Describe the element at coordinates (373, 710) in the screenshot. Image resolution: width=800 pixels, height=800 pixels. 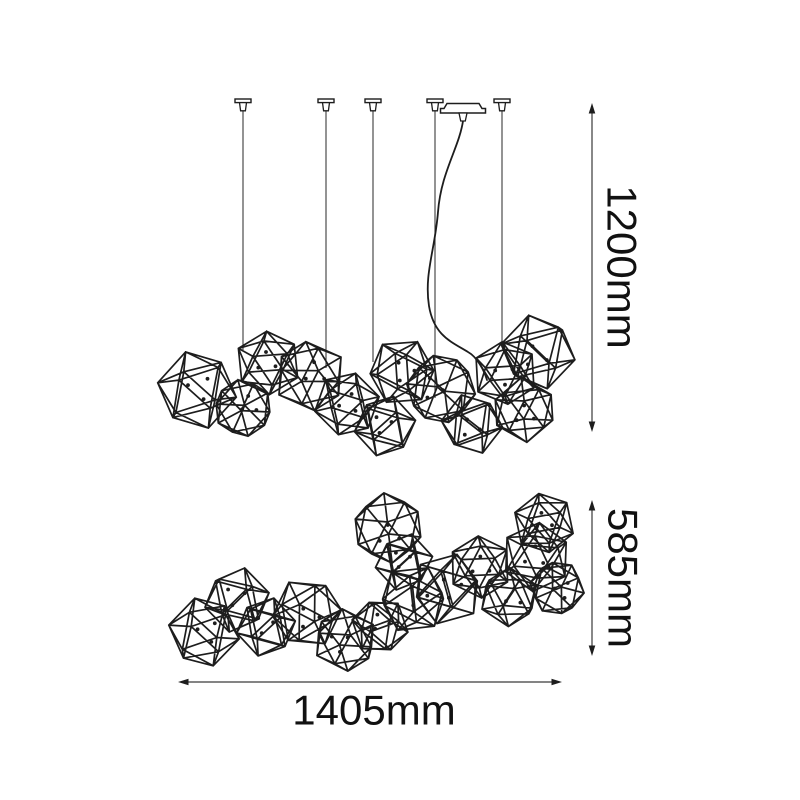
I see `width-dimension-label: 1405mm` at that location.